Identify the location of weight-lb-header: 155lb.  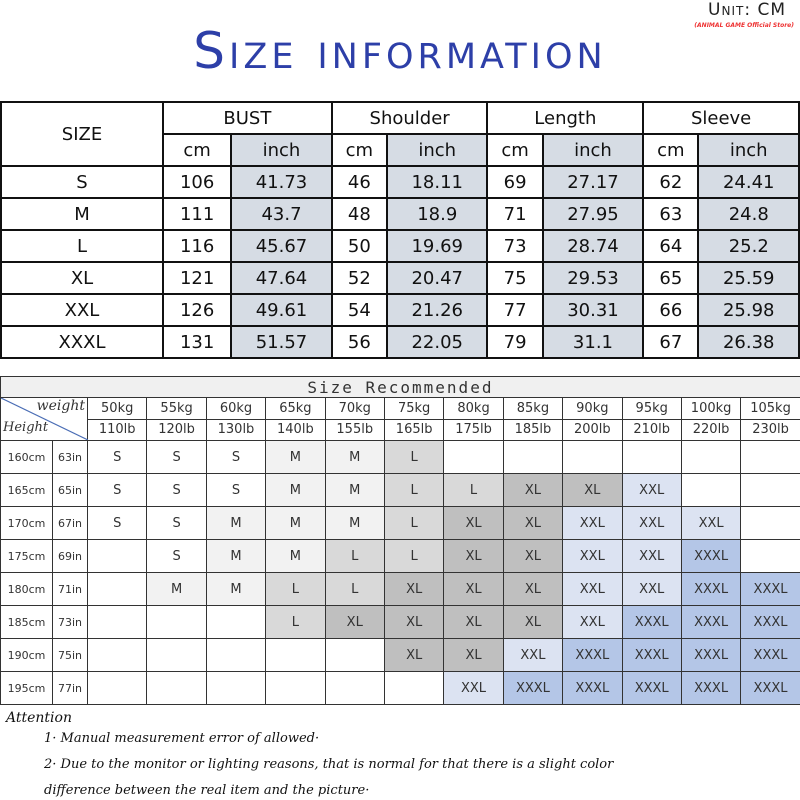
(354, 429).